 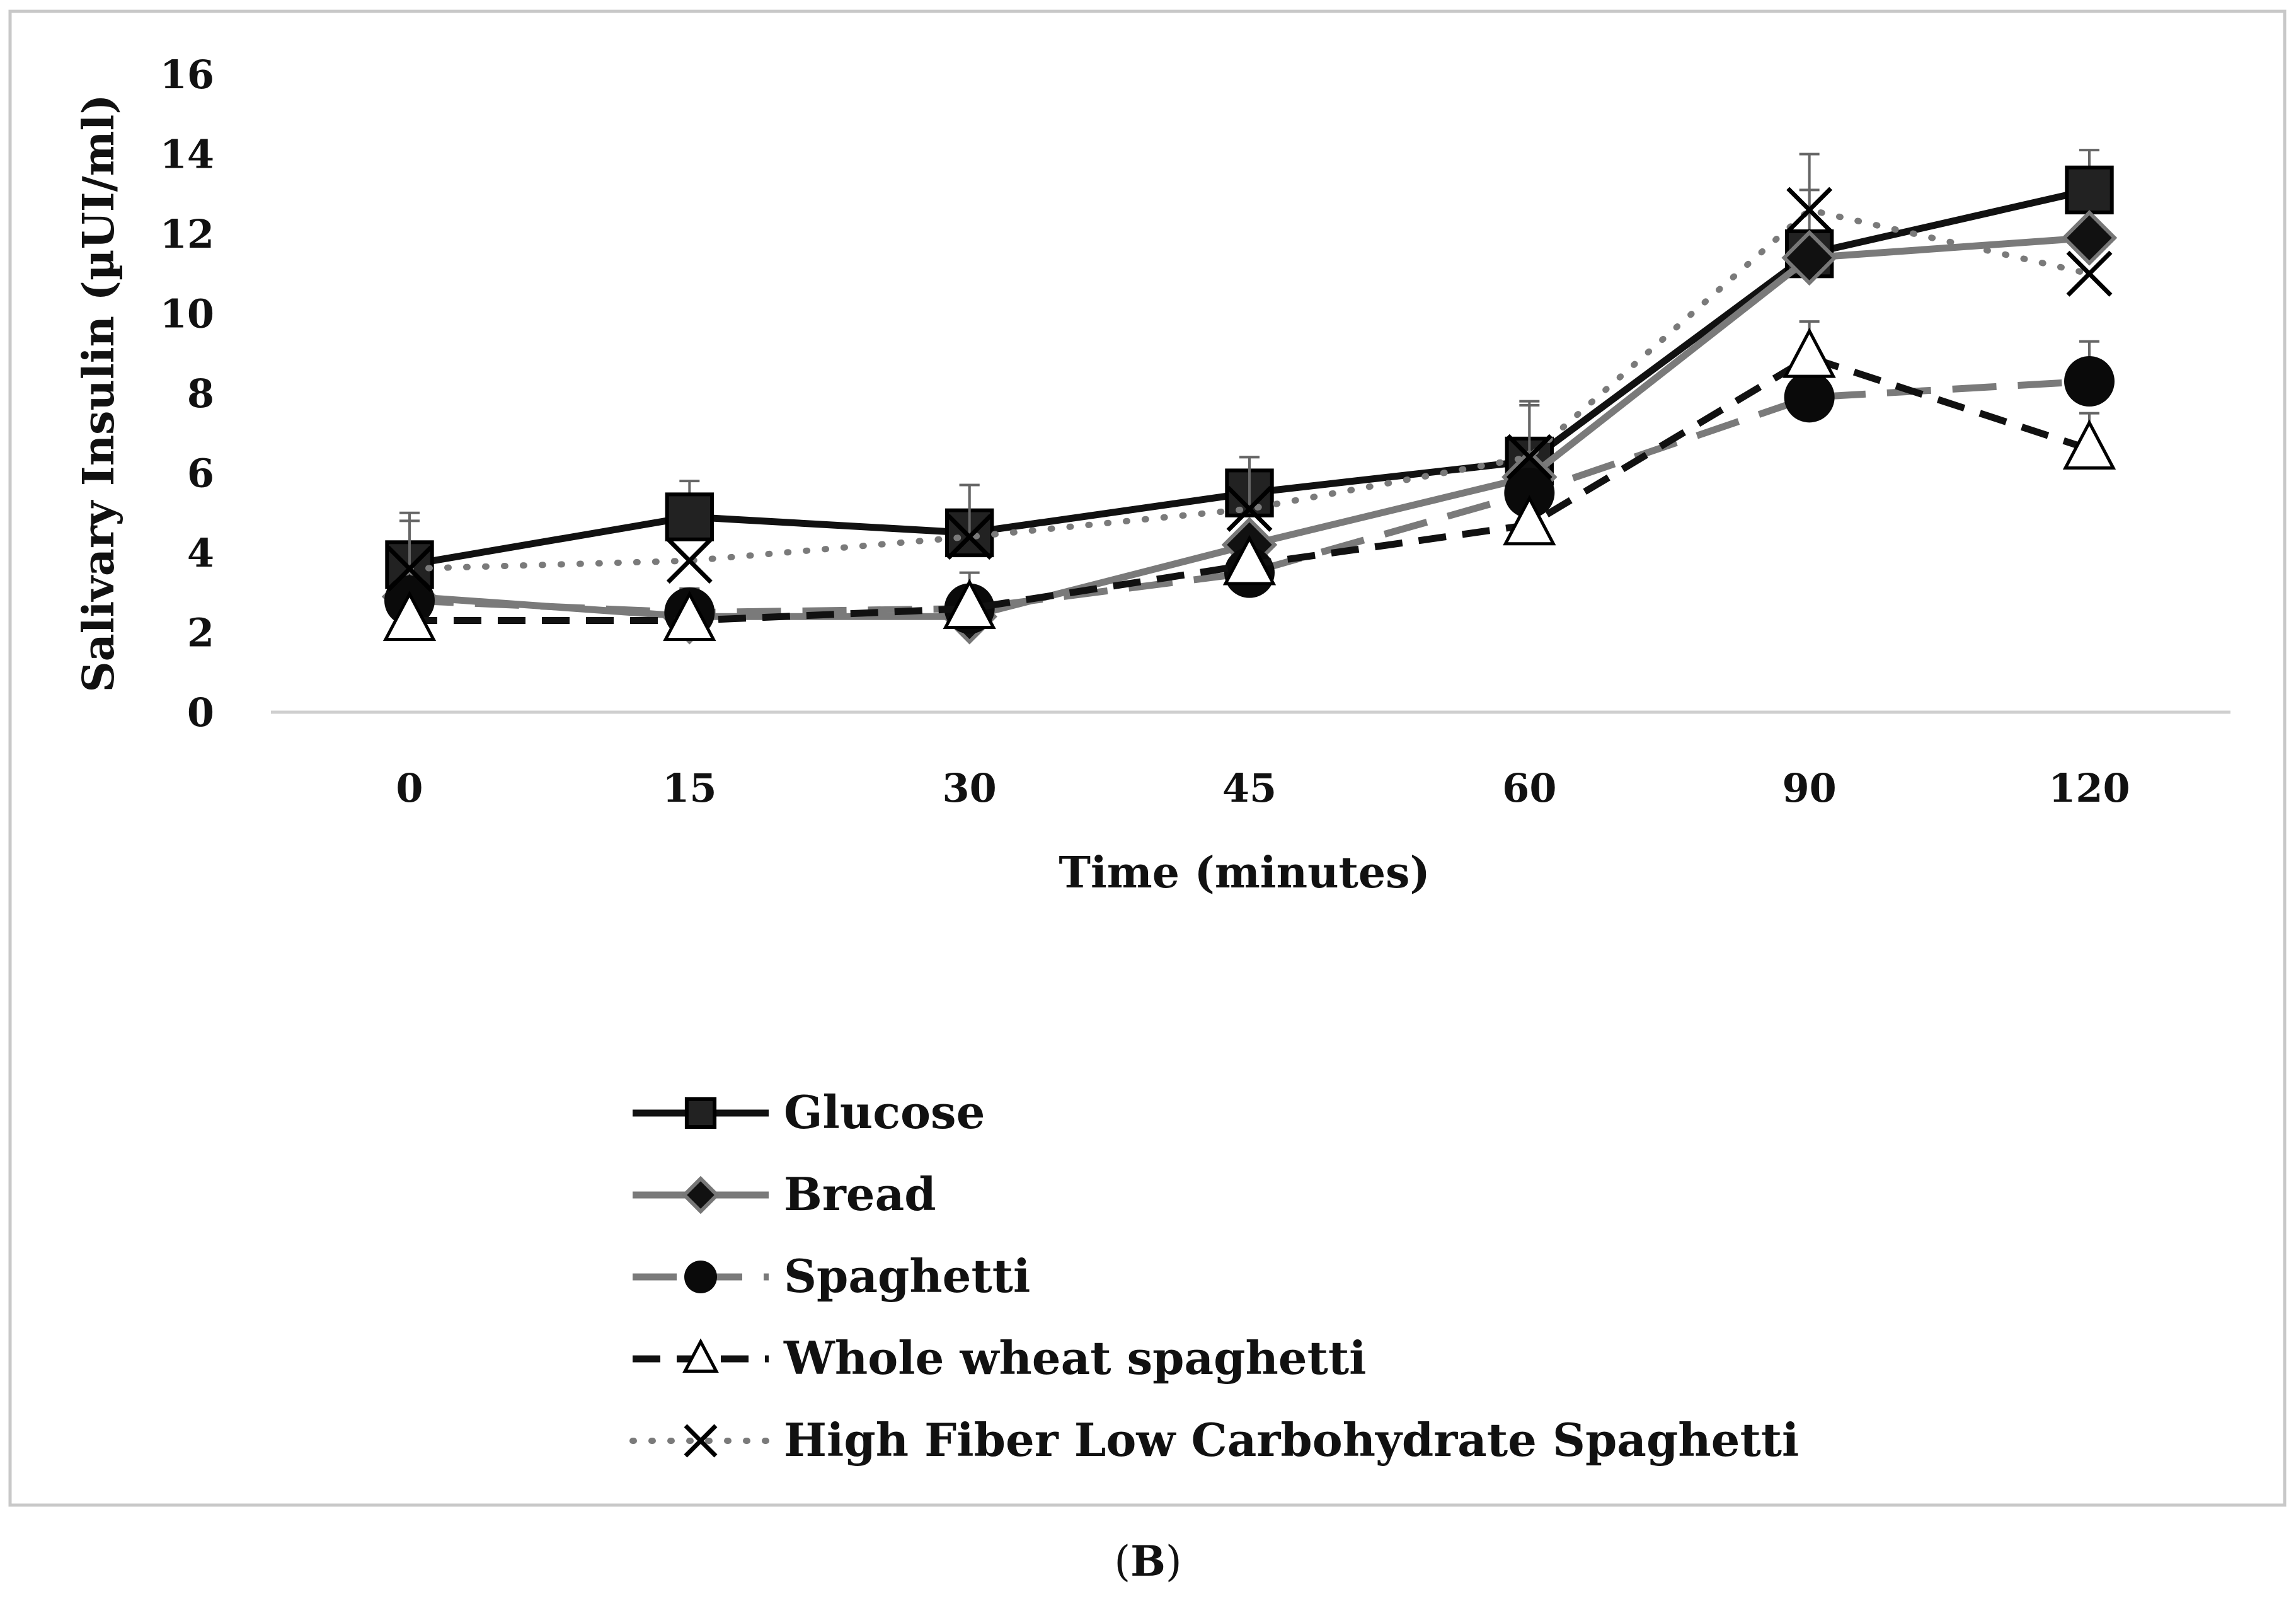 I want to click on panel-label-close: ), so click(x=1174, y=1561).